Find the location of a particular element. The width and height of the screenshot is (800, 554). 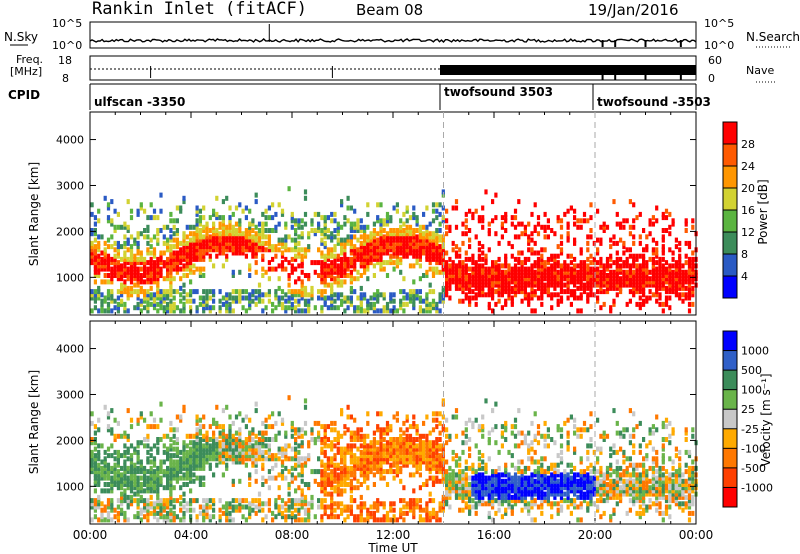

noise-tick-bottom-right: 10^0 is located at coordinates (719, 45).